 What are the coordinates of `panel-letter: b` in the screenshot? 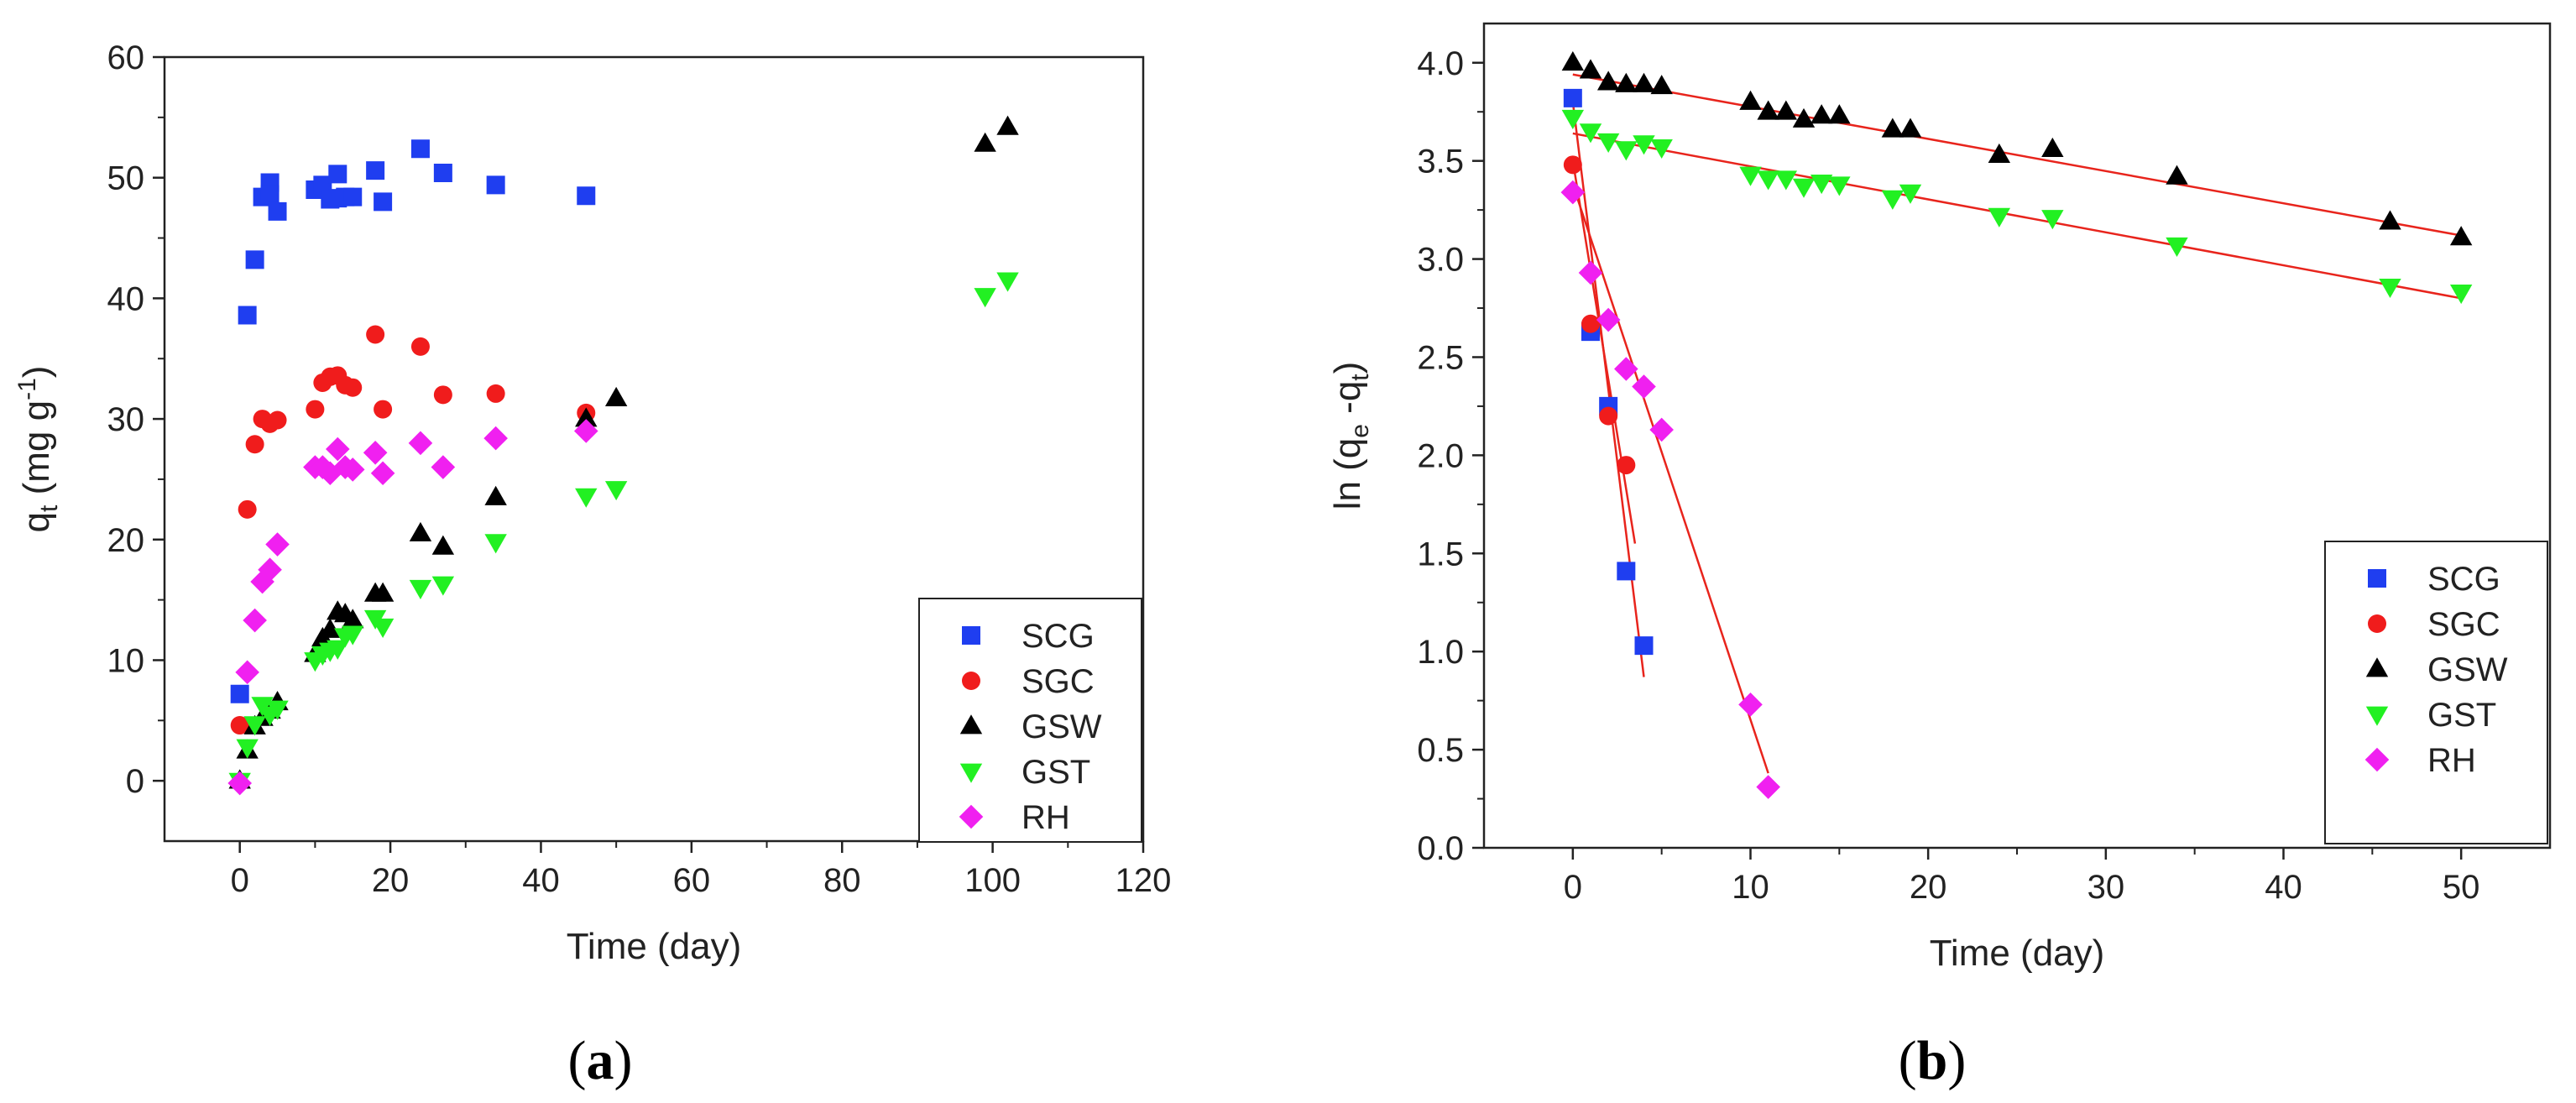 It's located at (1932, 1060).